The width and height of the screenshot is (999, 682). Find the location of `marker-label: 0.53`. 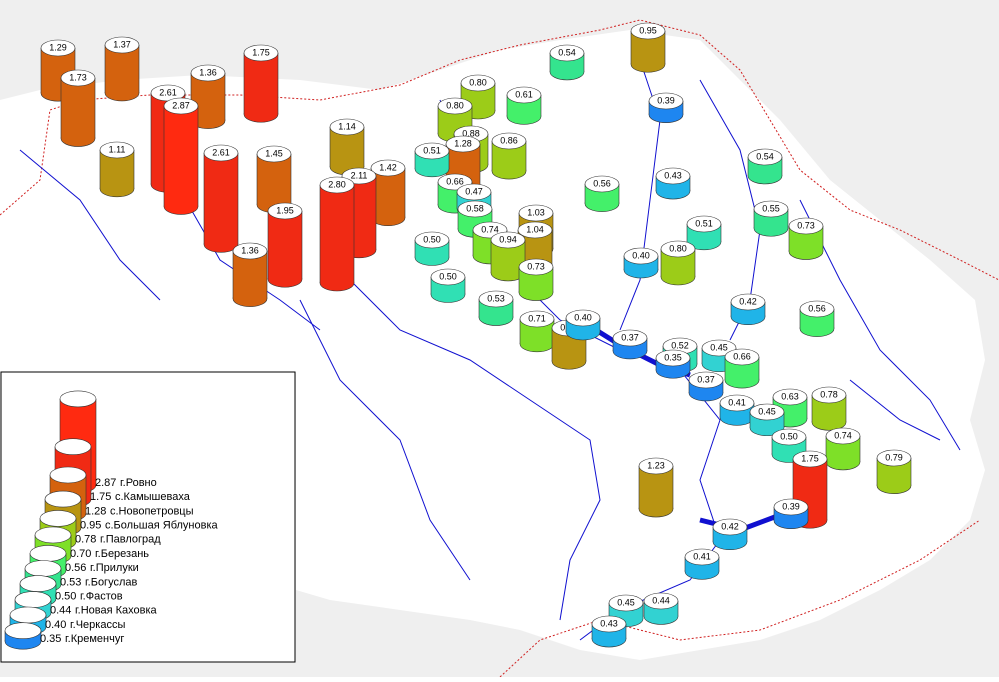

marker-label: 0.53 is located at coordinates (496, 298).